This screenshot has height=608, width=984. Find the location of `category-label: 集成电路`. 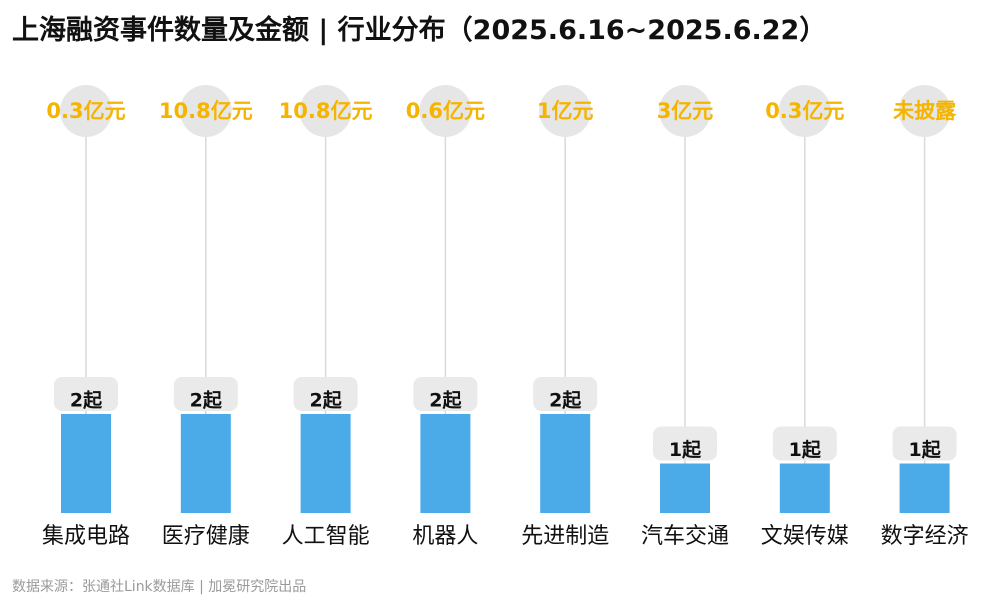

category-label: 集成电路 is located at coordinates (86, 536).